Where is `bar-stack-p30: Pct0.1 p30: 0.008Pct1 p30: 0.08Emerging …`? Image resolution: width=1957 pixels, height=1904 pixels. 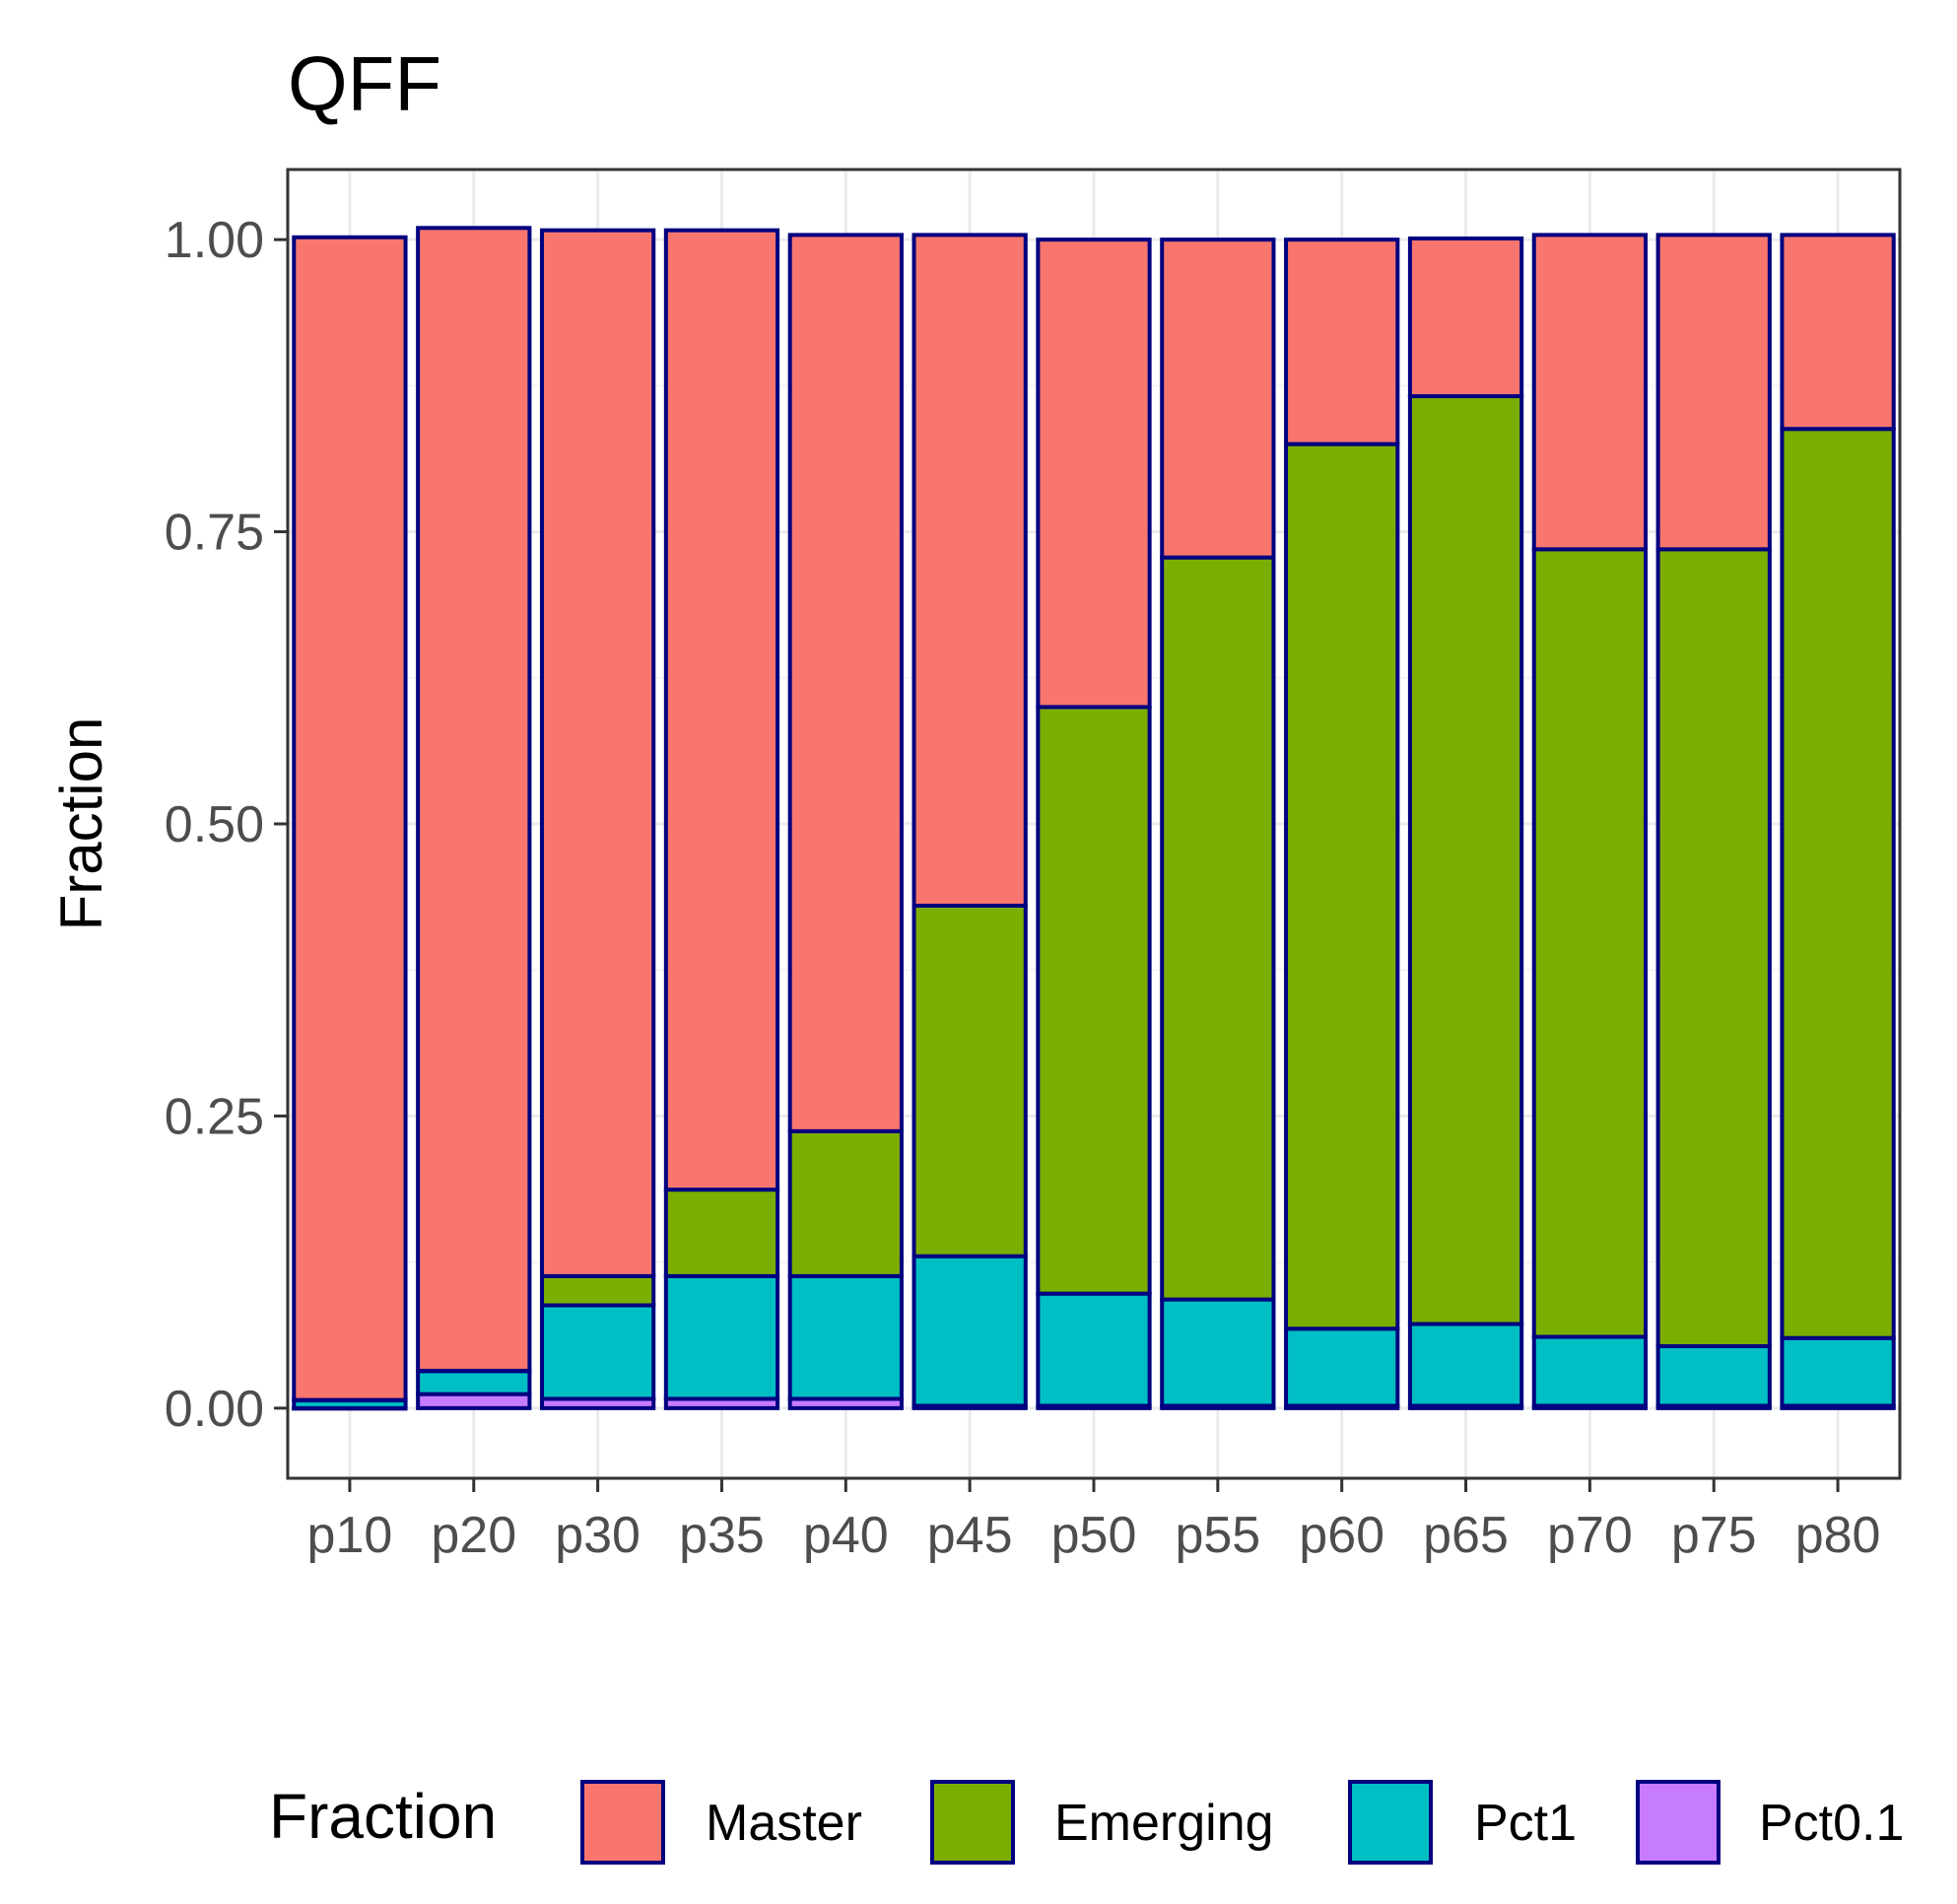 bar-stack-p30: Pct0.1 p30: 0.008Pct1 p30: 0.08Emerging … is located at coordinates (597, 819).